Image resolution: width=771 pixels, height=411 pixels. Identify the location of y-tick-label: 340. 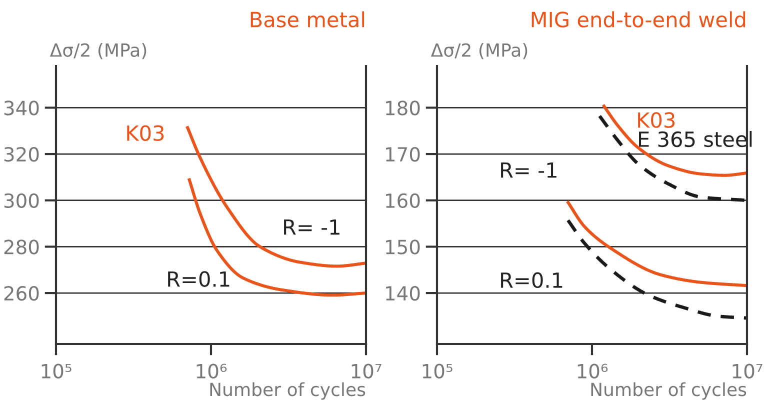
(21, 108).